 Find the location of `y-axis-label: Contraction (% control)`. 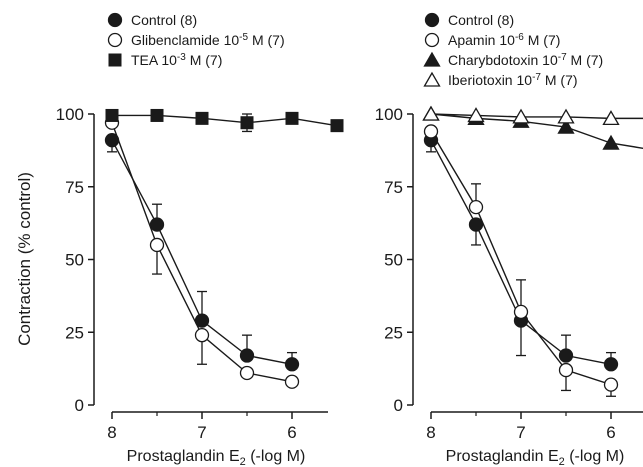

y-axis-label: Contraction (% control) is located at coordinates (24, 259).